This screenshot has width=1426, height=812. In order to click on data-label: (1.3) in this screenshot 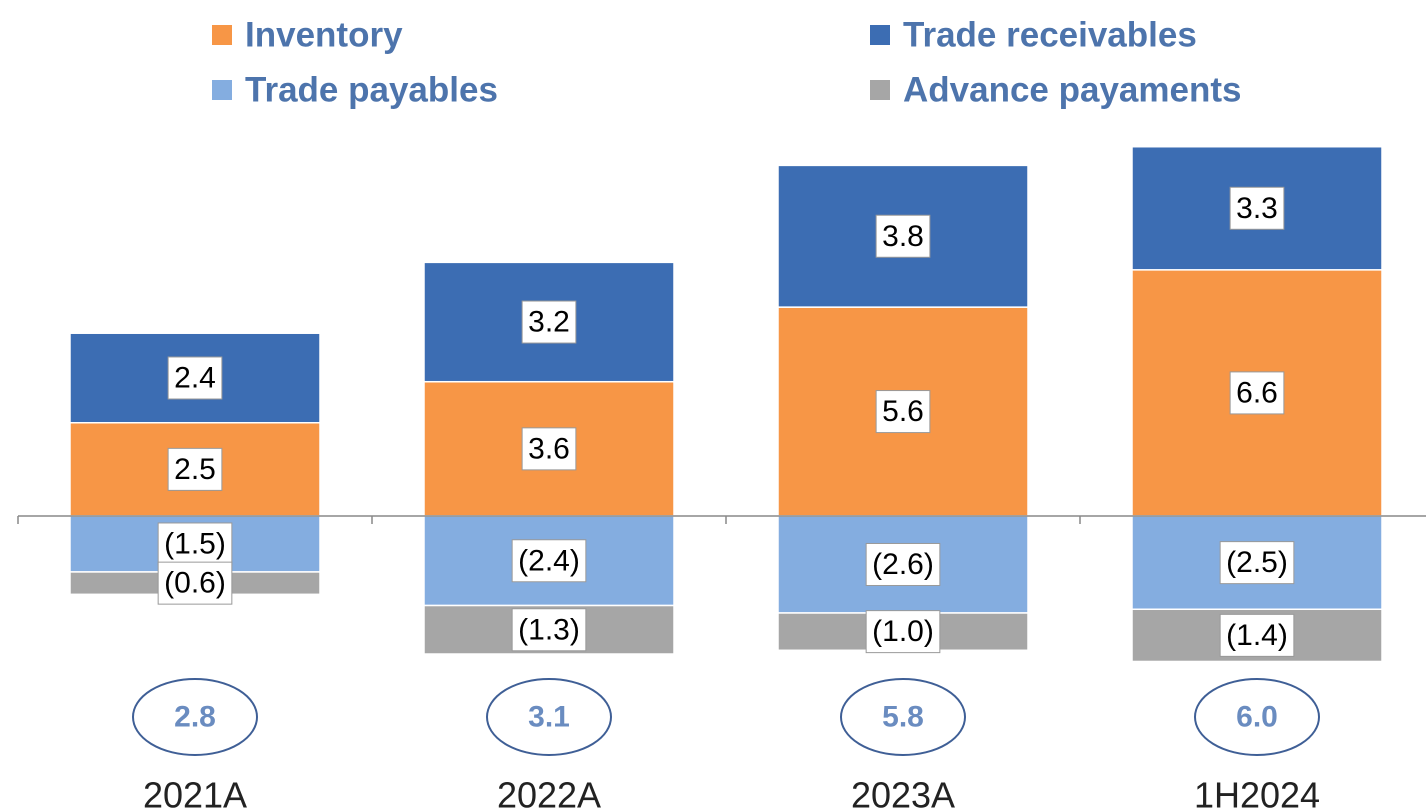, I will do `click(549, 629)`.